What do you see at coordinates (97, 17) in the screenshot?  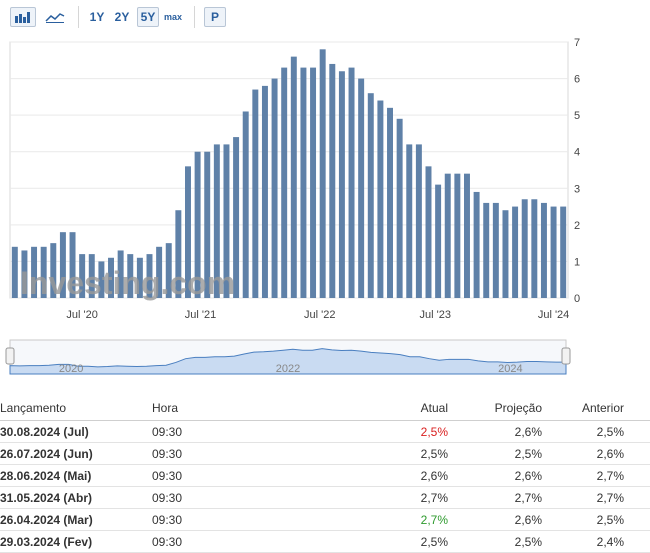 I see `range-1y-button: 1Y` at bounding box center [97, 17].